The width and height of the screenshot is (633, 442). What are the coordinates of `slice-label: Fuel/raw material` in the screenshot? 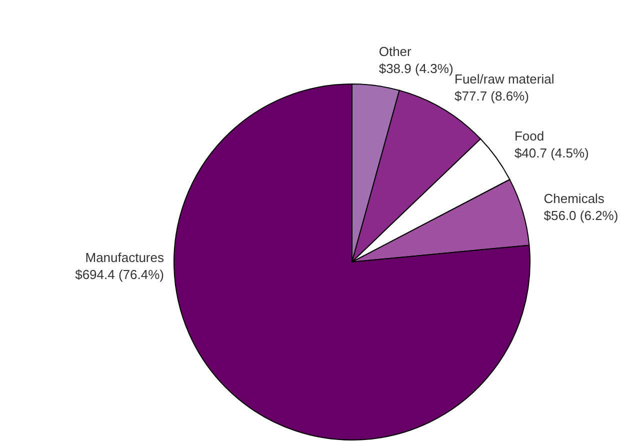 It's located at (504, 78).